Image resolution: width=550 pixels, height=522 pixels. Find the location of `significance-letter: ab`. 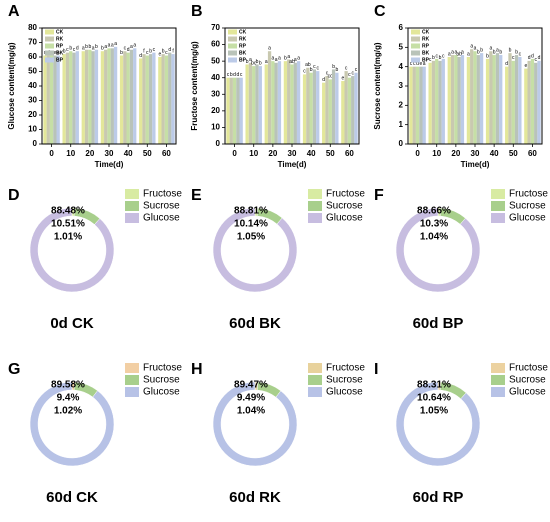

significance-letter: ab is located at coordinates (292, 62).